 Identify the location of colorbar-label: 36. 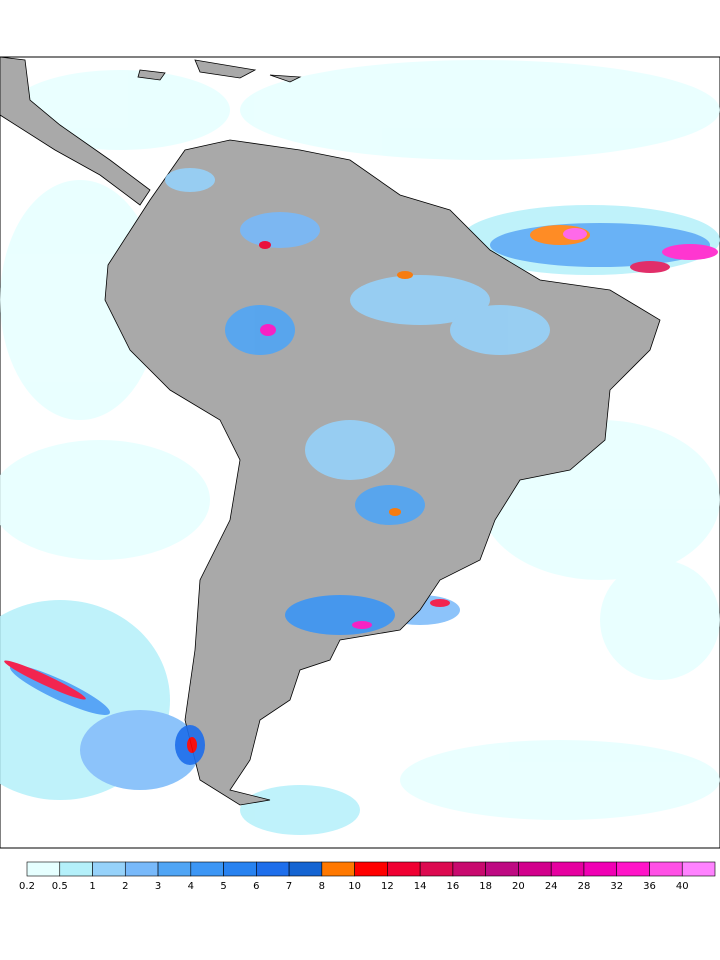
(649, 886).